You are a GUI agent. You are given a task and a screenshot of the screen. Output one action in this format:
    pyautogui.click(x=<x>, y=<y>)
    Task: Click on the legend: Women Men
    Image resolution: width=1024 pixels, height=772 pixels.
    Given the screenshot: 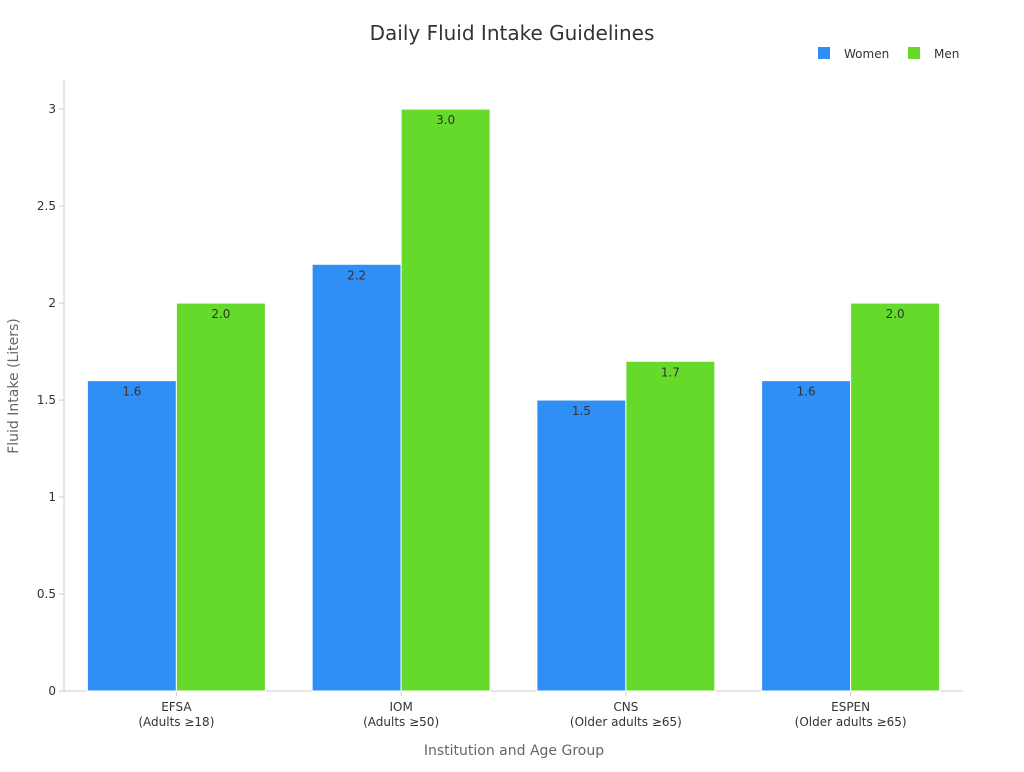 What is the action you would take?
    pyautogui.click(x=888, y=54)
    